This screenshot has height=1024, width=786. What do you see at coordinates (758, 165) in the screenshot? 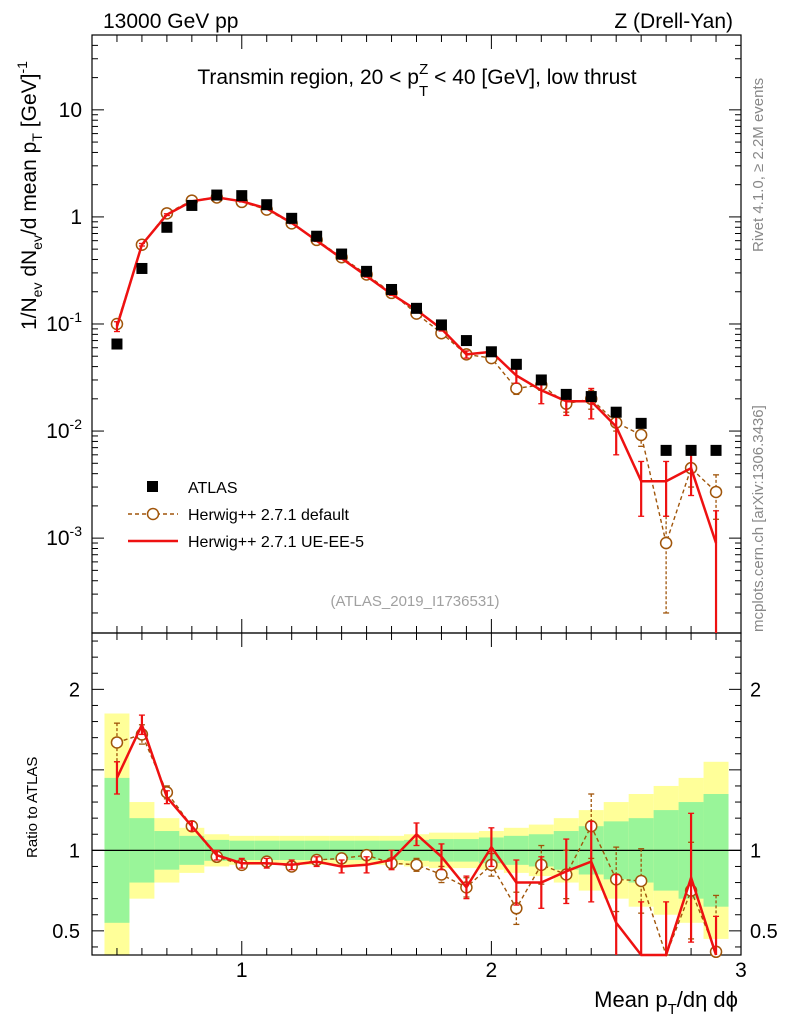
I see `rivet-label: Rivet 4.1.0, ≥ 2.2M events` at bounding box center [758, 165].